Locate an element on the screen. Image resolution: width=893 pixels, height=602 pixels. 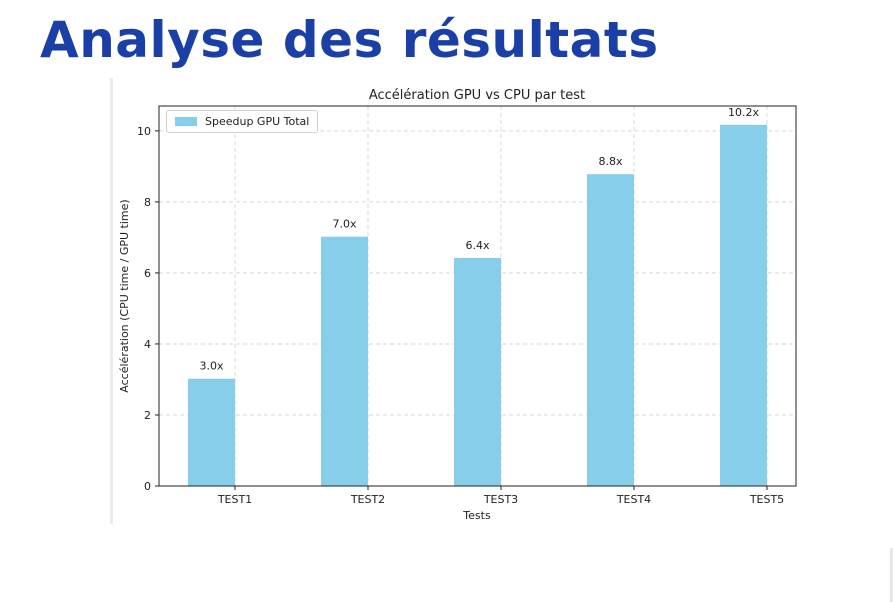
y-tick-label: 0 is located at coordinates (147, 486).